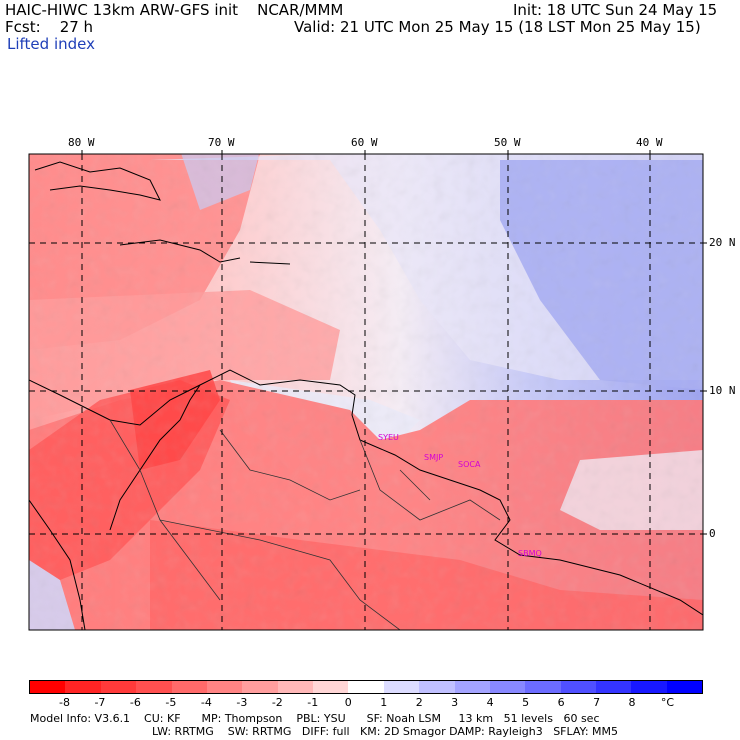 This screenshot has height=740, width=740. Describe the element at coordinates (242, 702) in the screenshot. I see `colorbar-tick-label: -3` at that location.